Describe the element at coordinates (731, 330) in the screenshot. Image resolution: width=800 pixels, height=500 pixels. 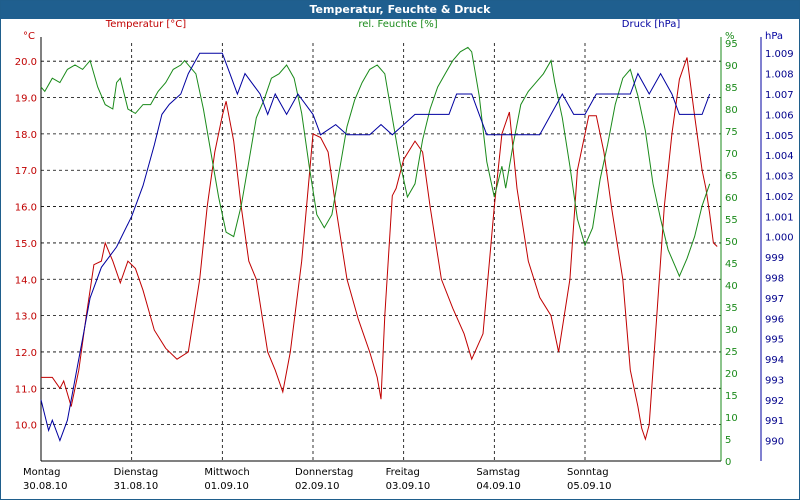
I see `humidity-tick: 30` at that location.